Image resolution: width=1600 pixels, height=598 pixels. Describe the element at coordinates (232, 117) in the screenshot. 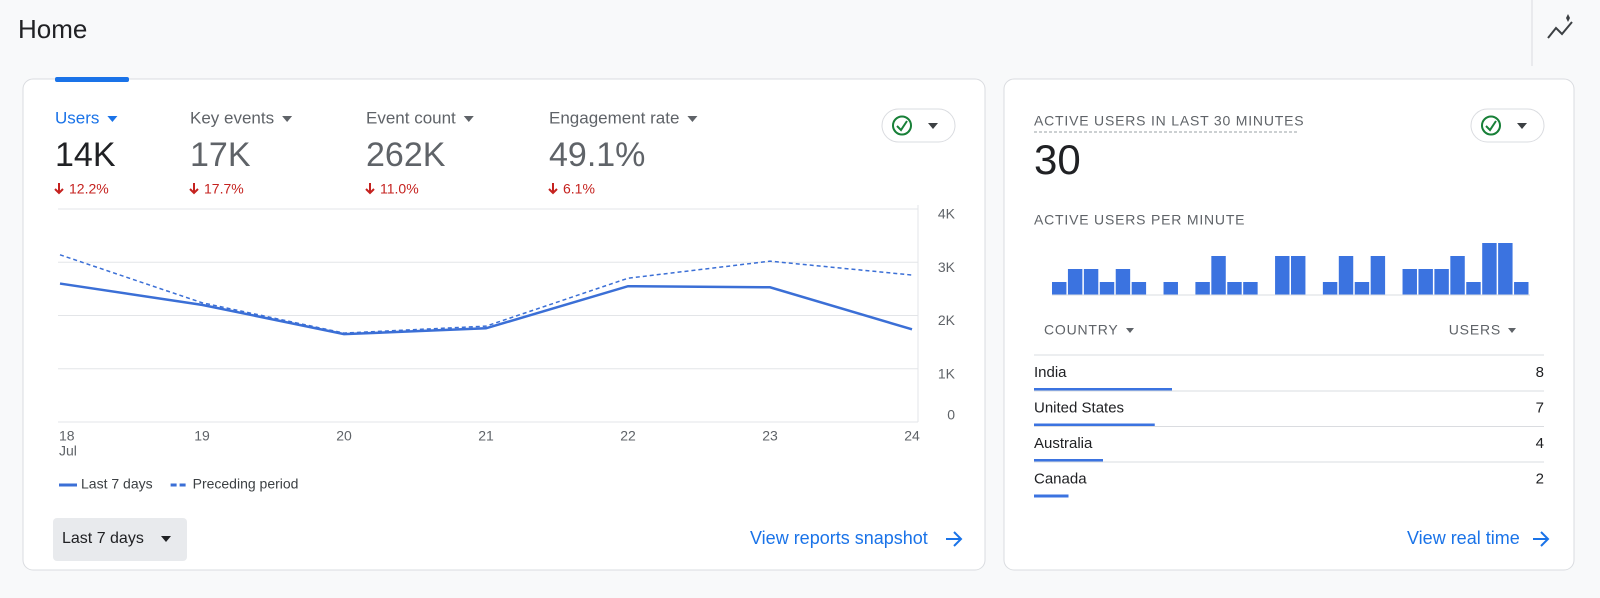

I see `metric-label: Key events` at that location.